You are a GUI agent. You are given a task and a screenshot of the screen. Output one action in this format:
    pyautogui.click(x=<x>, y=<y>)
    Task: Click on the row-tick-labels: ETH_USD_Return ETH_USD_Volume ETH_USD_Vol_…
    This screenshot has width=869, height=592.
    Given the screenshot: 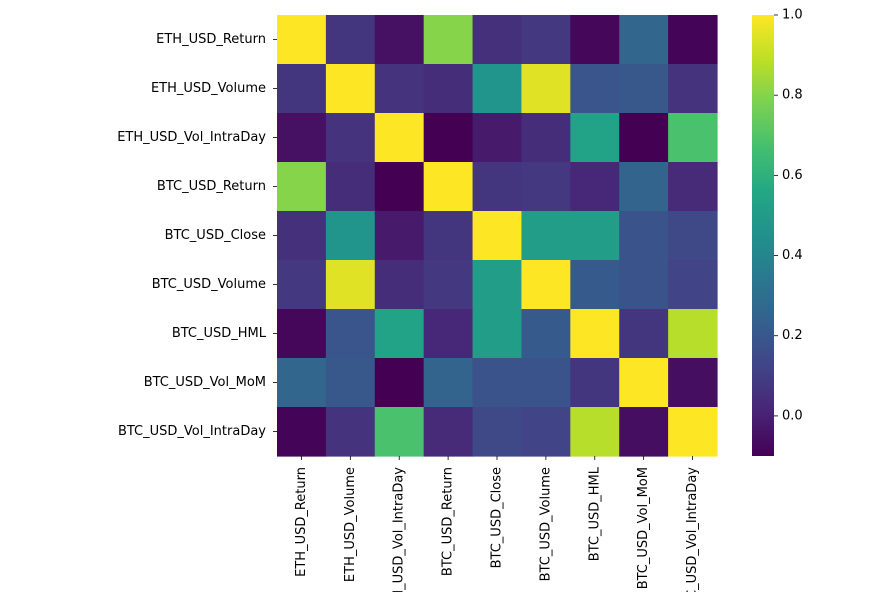 What is the action you would take?
    pyautogui.click(x=197, y=235)
    